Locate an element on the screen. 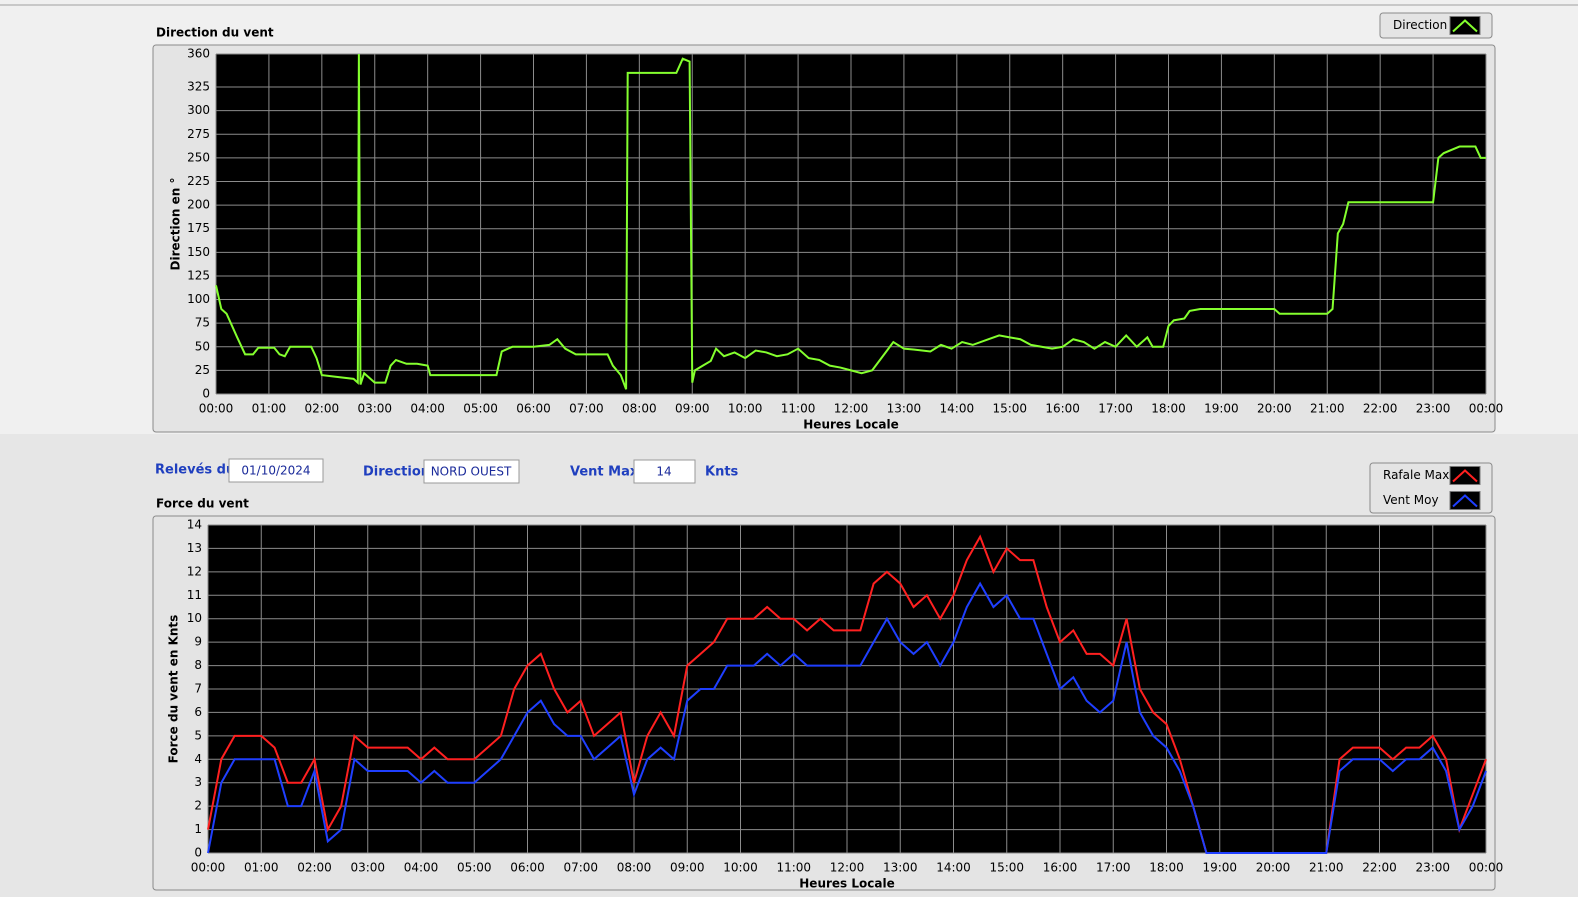 The image size is (1578, 897). direction-field is located at coordinates (471, 471).